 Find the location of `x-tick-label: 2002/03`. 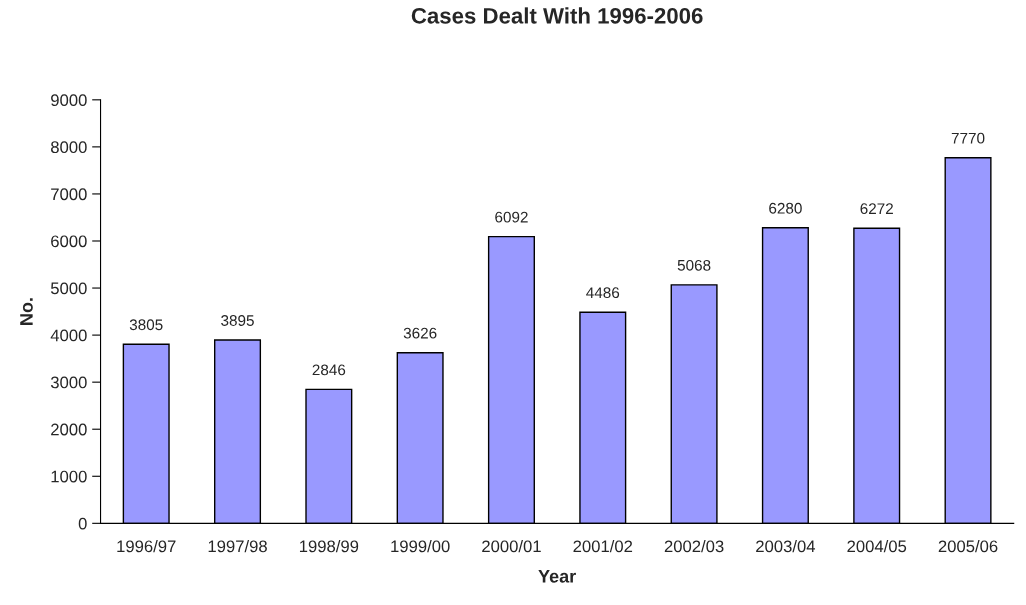

x-tick-label: 2002/03 is located at coordinates (694, 546).